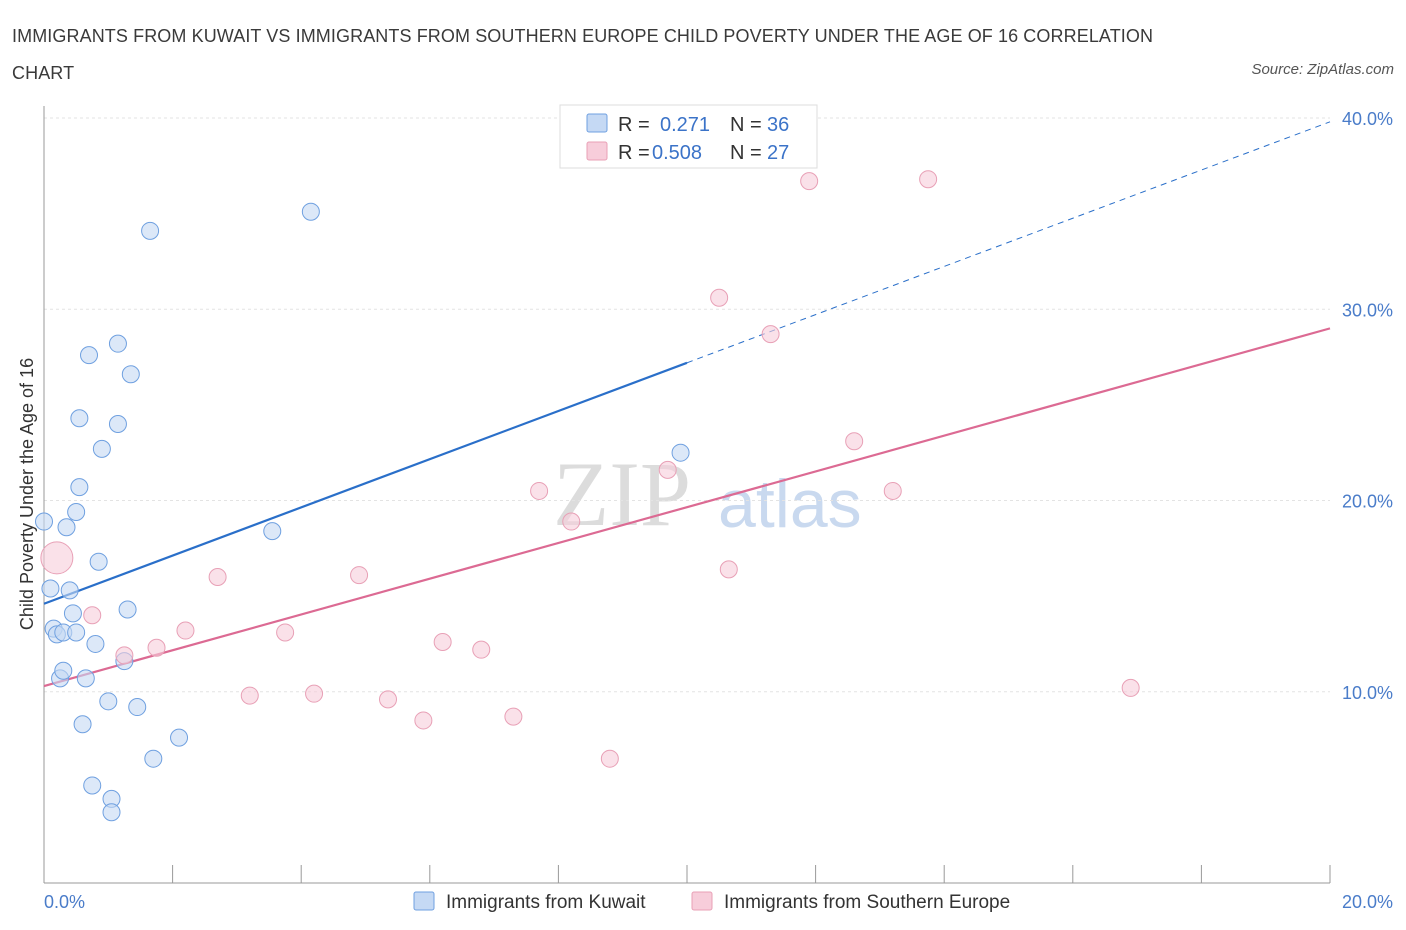 Image resolution: width=1406 pixels, height=930 pixels. Describe the element at coordinates (1367, 406) in the screenshot. I see `y-tick-labels: 10.0% 20.0% 30.0% 40.0%` at that location.